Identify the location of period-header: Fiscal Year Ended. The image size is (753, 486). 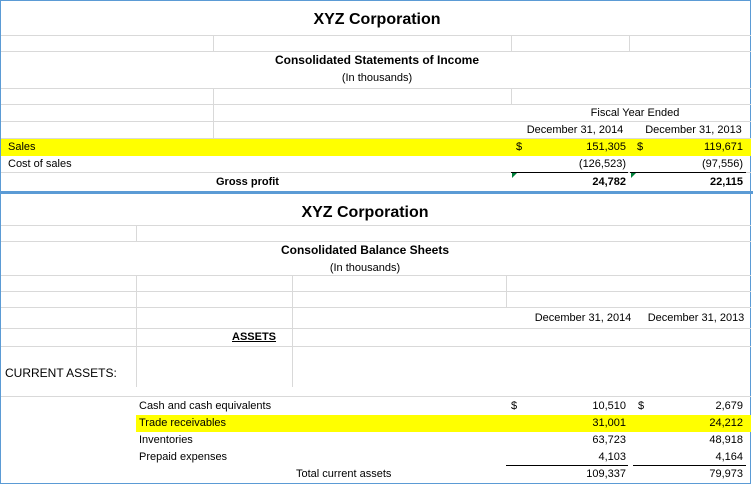
(635, 113).